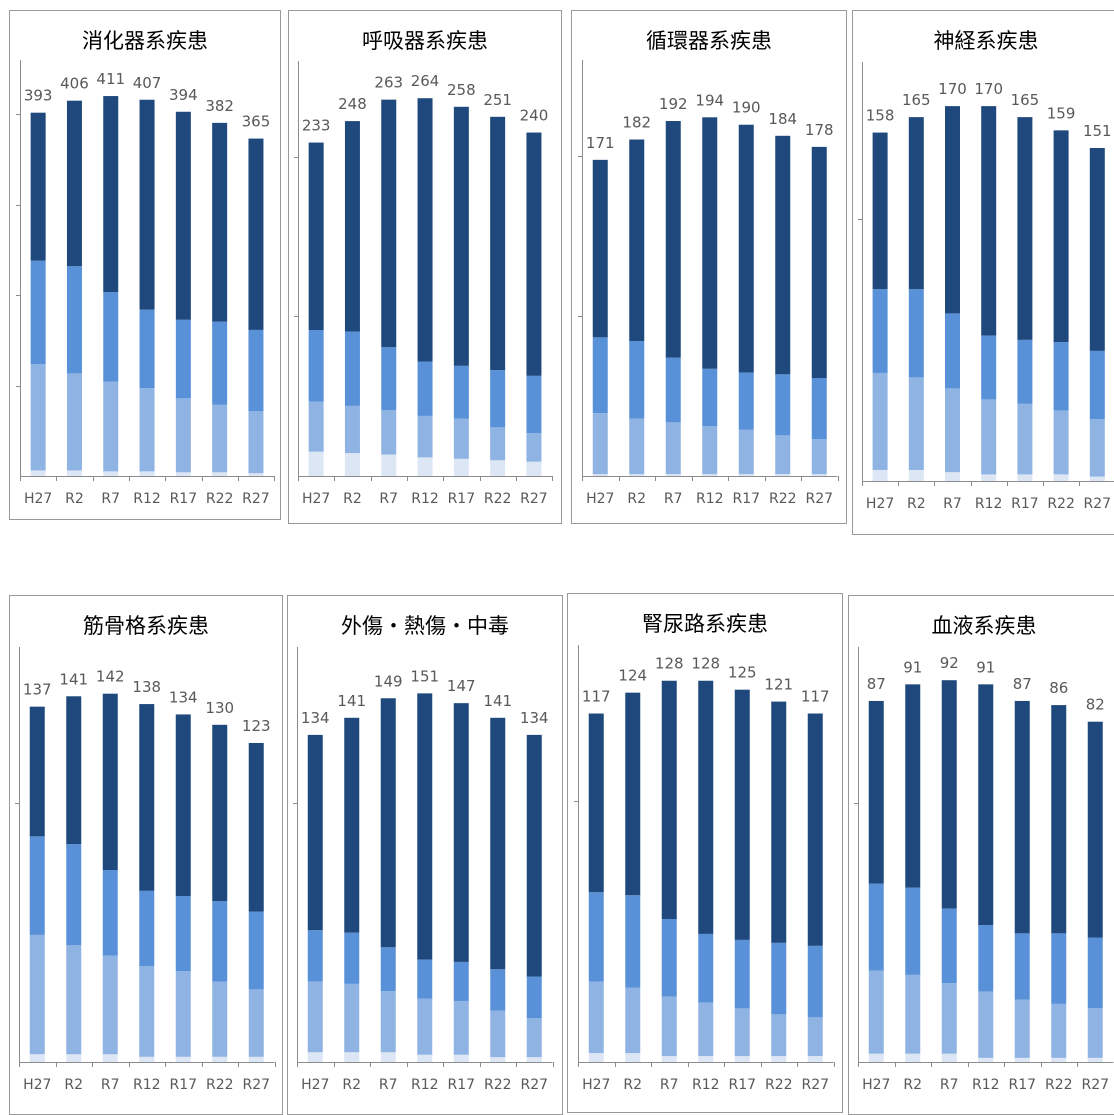 Image resolution: width=1114 pixels, height=1115 pixels. What do you see at coordinates (819, 130) in the screenshot?
I see `data-label: 178` at bounding box center [819, 130].